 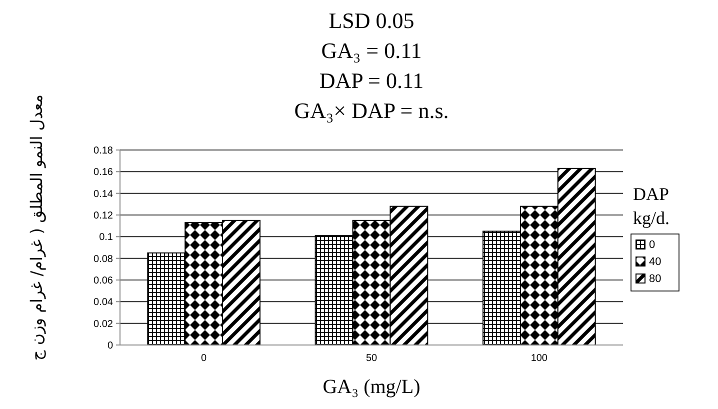 What do you see at coordinates (204, 358) in the screenshot?
I see `x-tick-label: 0` at bounding box center [204, 358].